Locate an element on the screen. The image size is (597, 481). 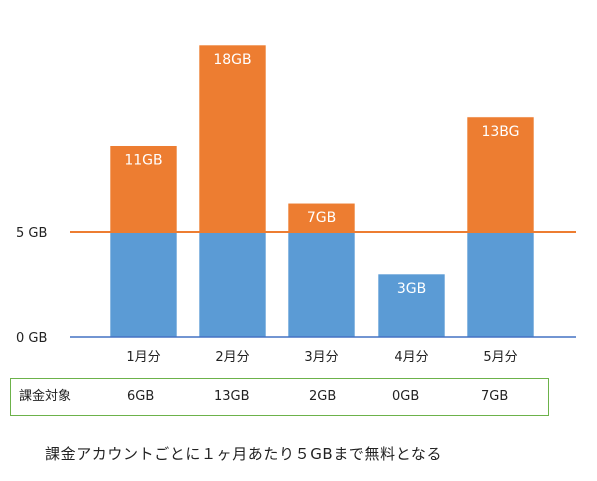
bar-data-label-3: 7GB is located at coordinates (321, 218).